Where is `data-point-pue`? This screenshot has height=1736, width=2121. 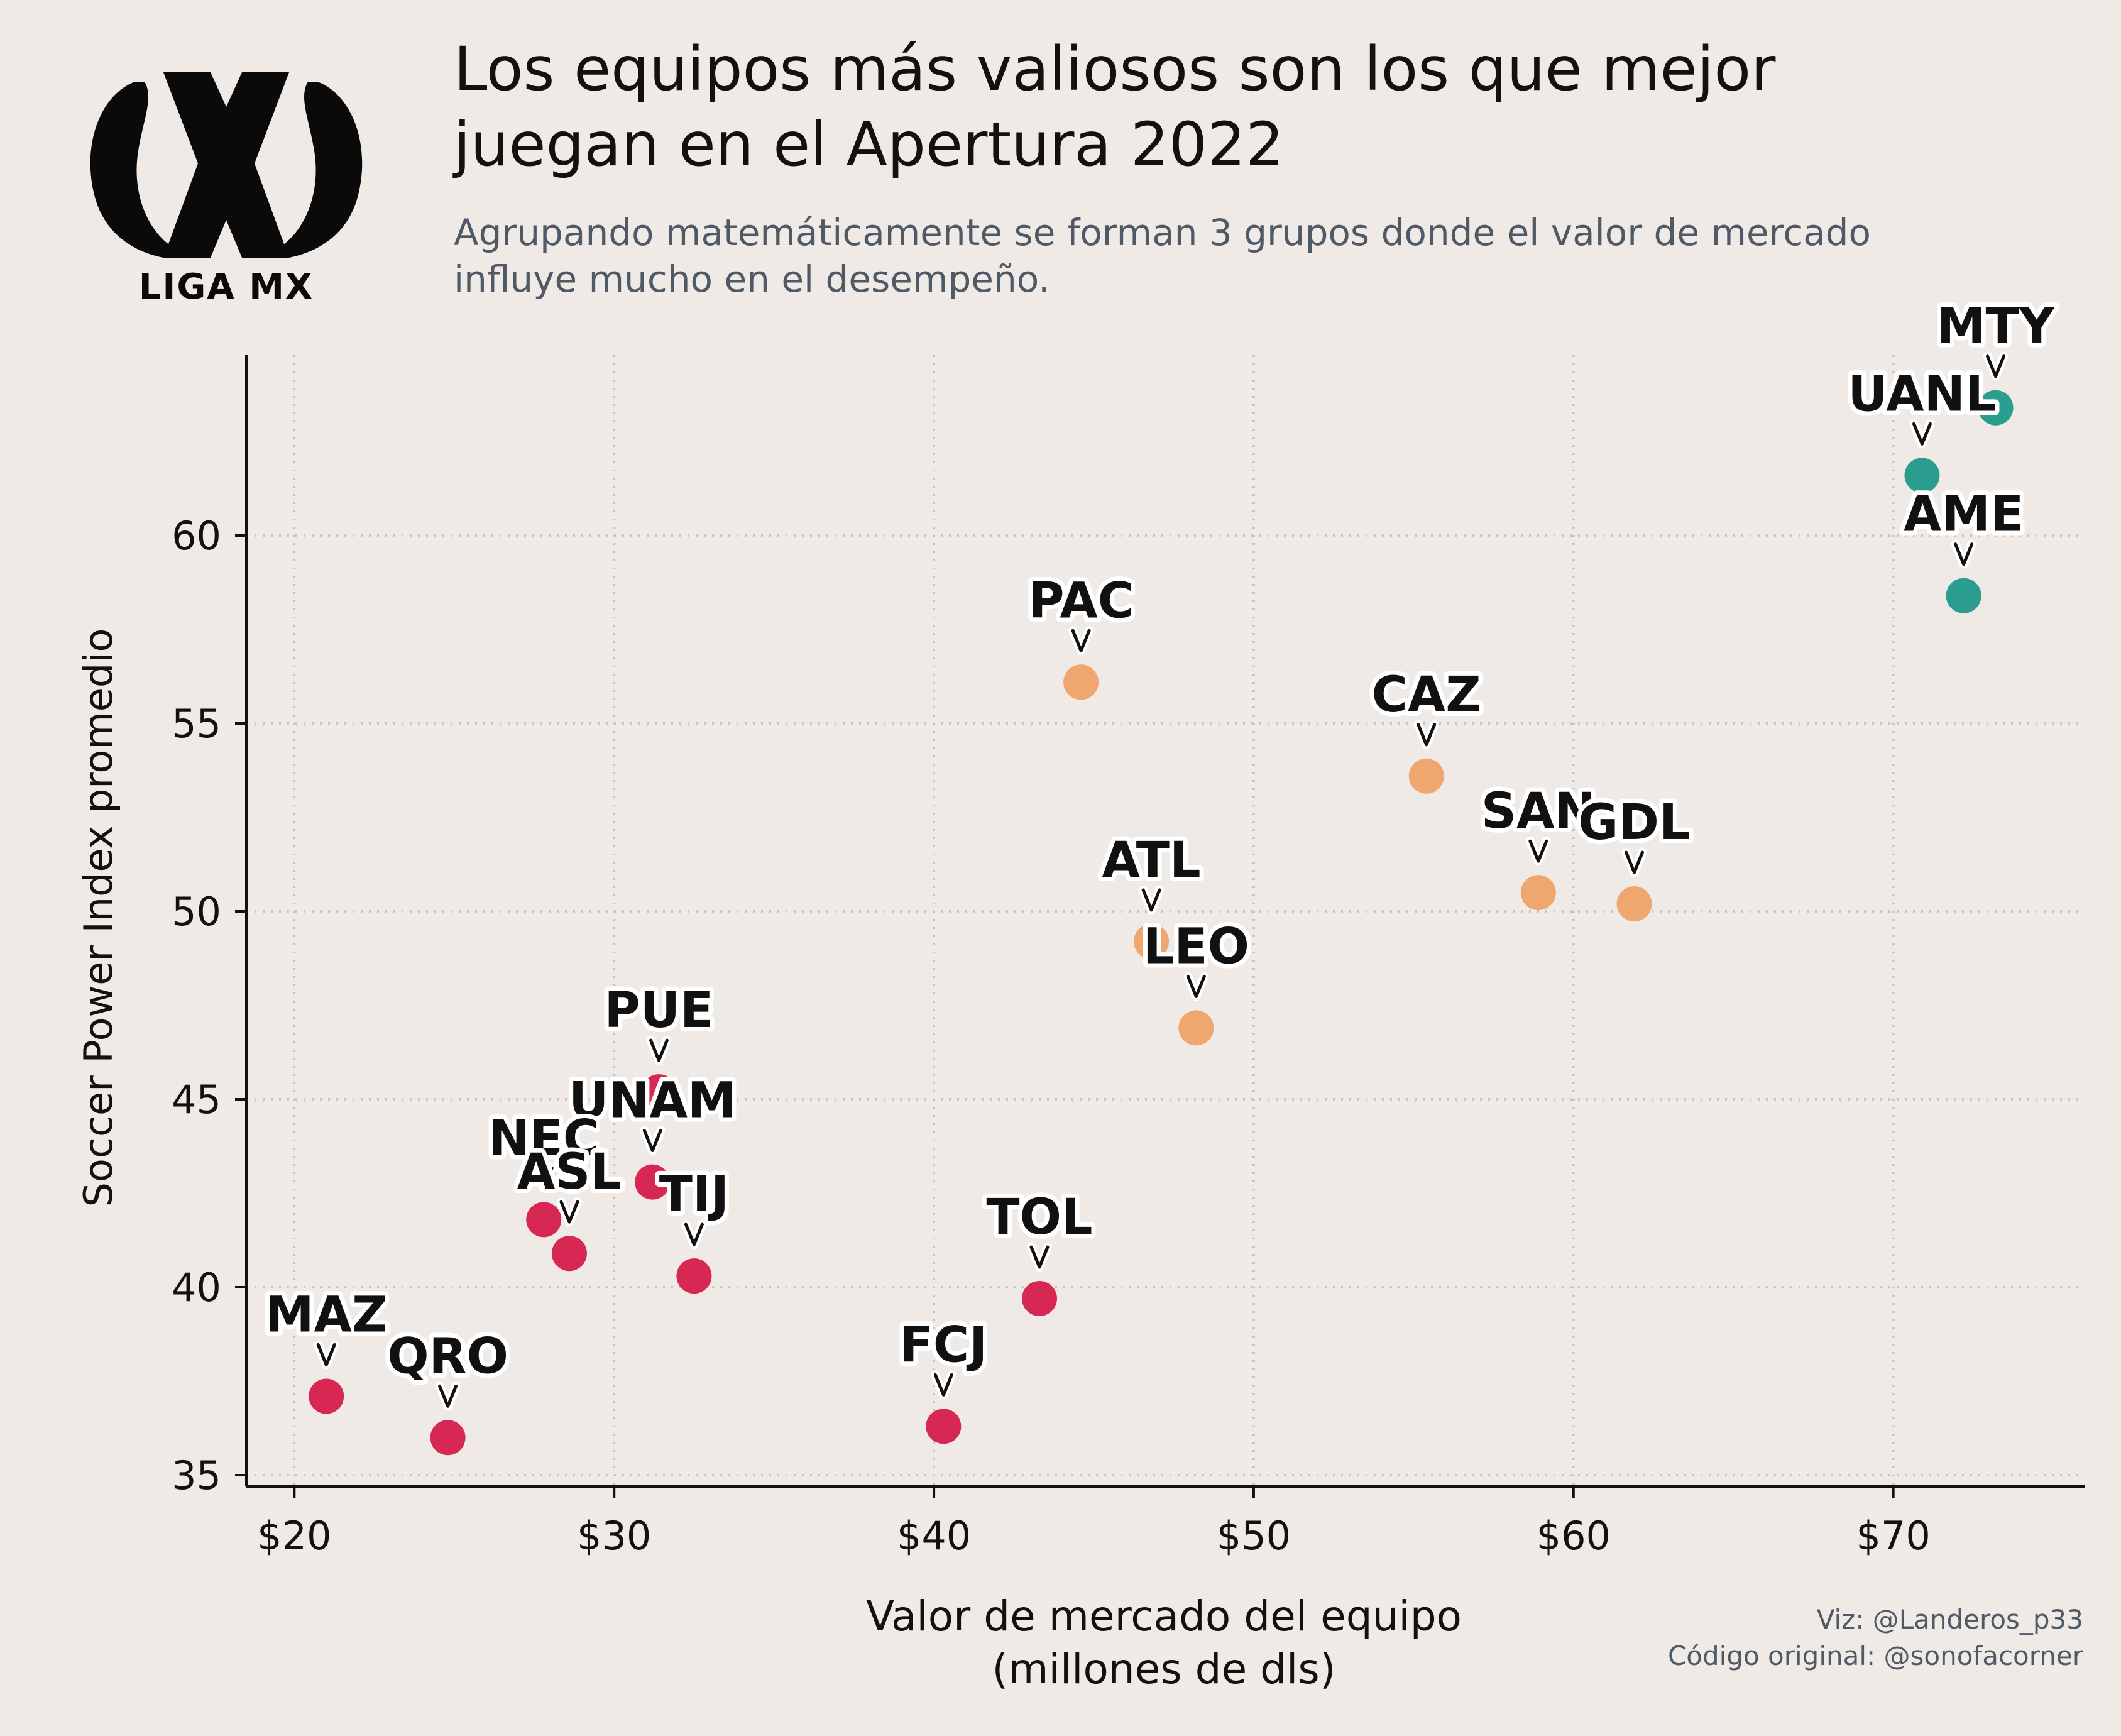
data-point-pue is located at coordinates (659, 1092).